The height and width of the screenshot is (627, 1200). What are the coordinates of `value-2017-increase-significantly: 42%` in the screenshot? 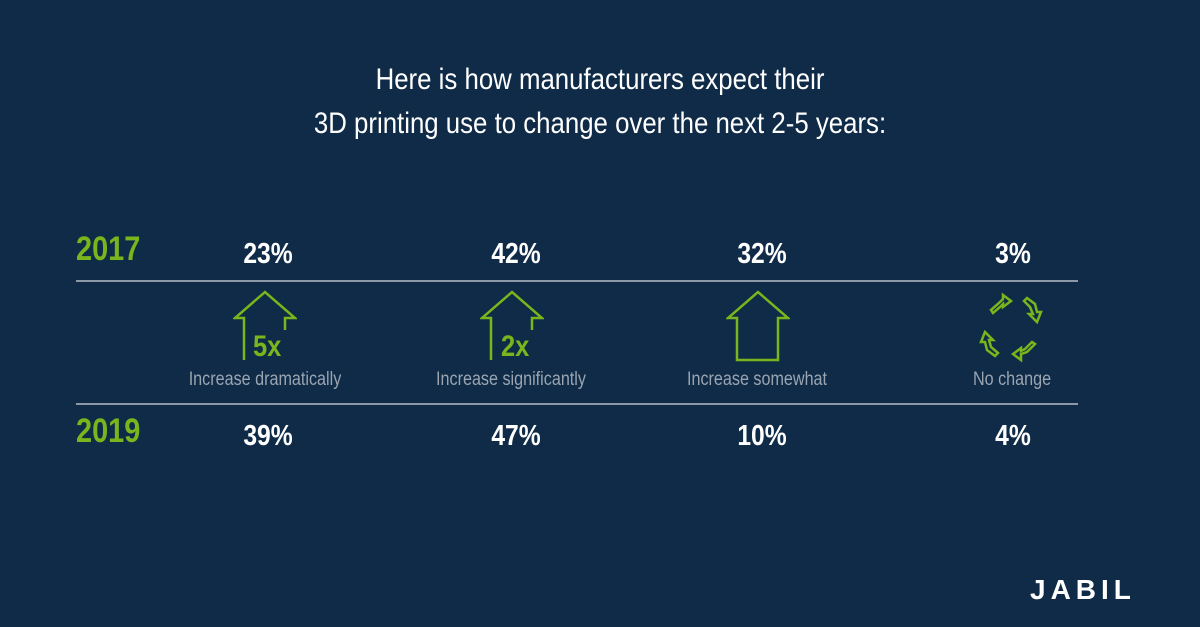 It's located at (516, 254).